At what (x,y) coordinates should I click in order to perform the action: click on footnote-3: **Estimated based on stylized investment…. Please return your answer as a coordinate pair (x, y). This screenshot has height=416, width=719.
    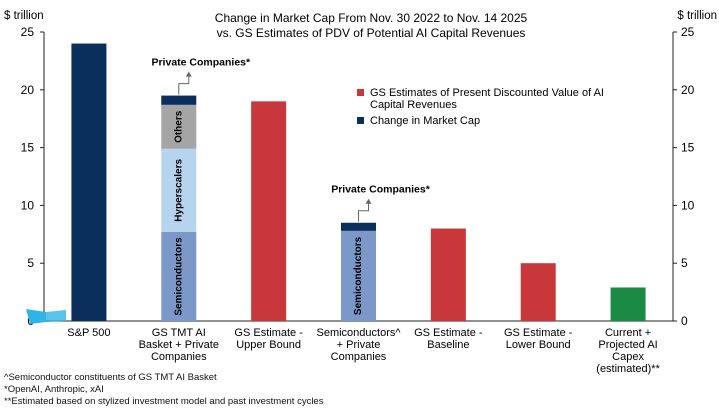
    Looking at the image, I should click on (164, 401).